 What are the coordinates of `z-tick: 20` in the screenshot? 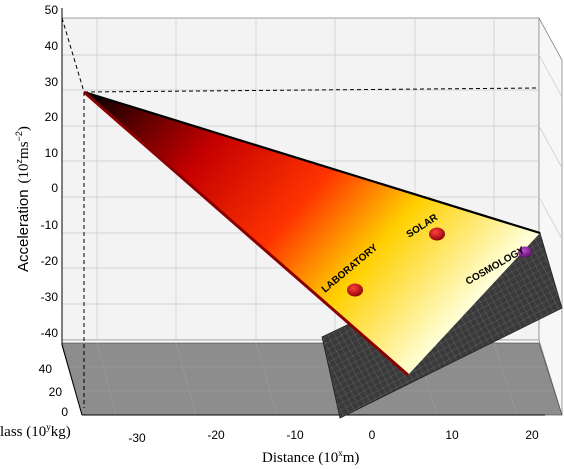 It's located at (52, 117).